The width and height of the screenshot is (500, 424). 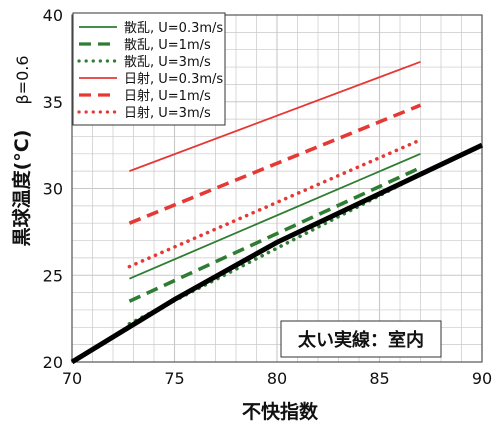 I want to click on y-axis-title: 黒球温度(°C), so click(x=21, y=188).